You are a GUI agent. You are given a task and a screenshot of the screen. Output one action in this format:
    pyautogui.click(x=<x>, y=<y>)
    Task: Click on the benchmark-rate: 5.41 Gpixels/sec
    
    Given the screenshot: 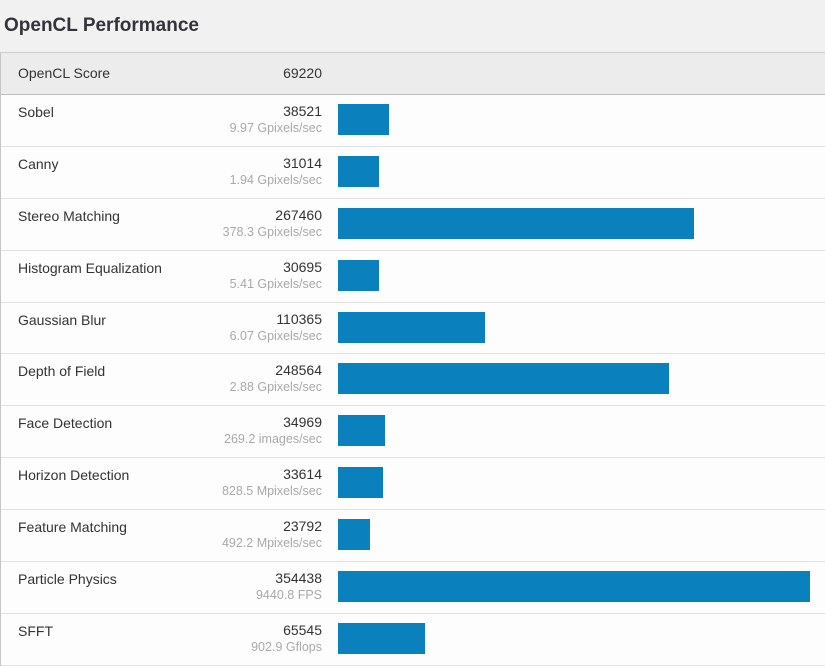 What is the action you would take?
    pyautogui.click(x=275, y=283)
    